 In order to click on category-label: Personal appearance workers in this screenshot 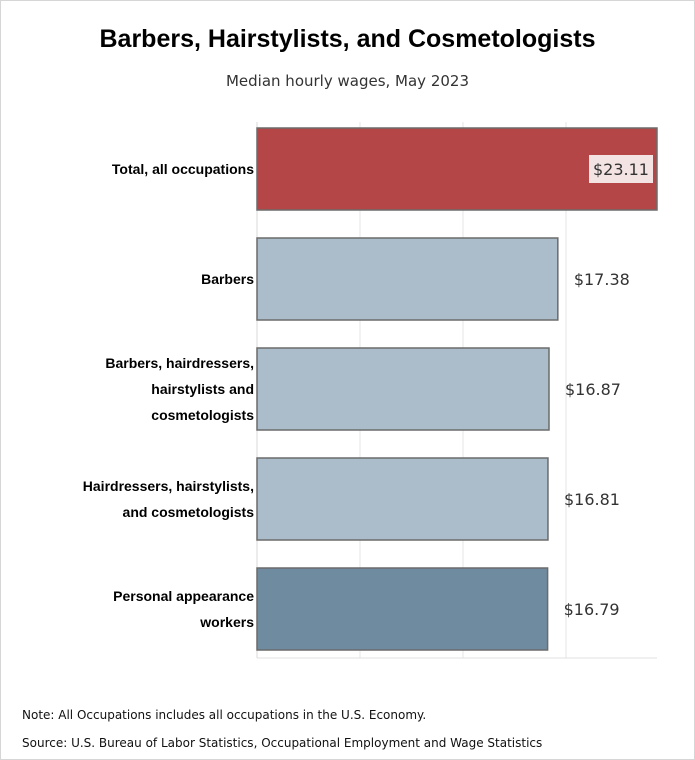, I will do `click(183, 609)`.